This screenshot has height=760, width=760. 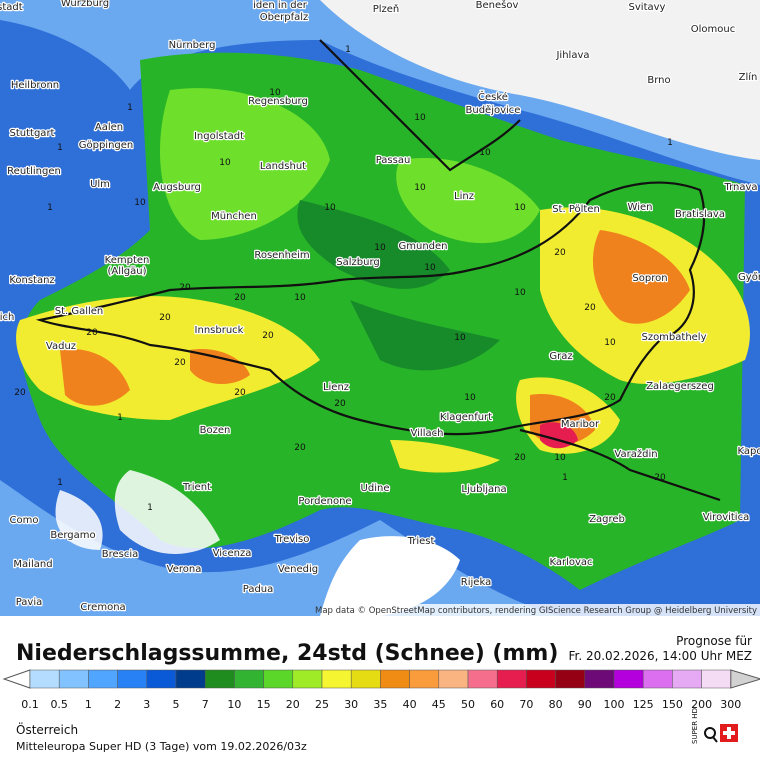 I want to click on no-precip, so click(x=137, y=512).